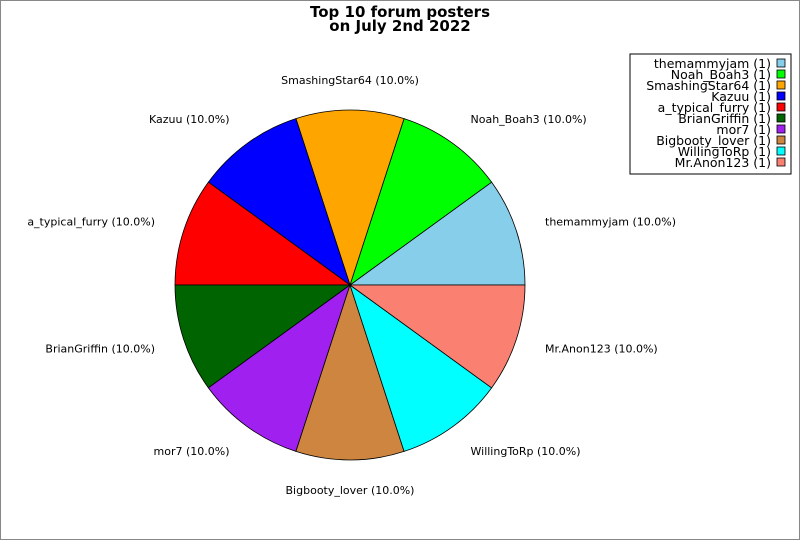  Describe the element at coordinates (721, 74) in the screenshot. I see `legend-label-noah-boah3: Noah_Boah3 (1)` at that location.